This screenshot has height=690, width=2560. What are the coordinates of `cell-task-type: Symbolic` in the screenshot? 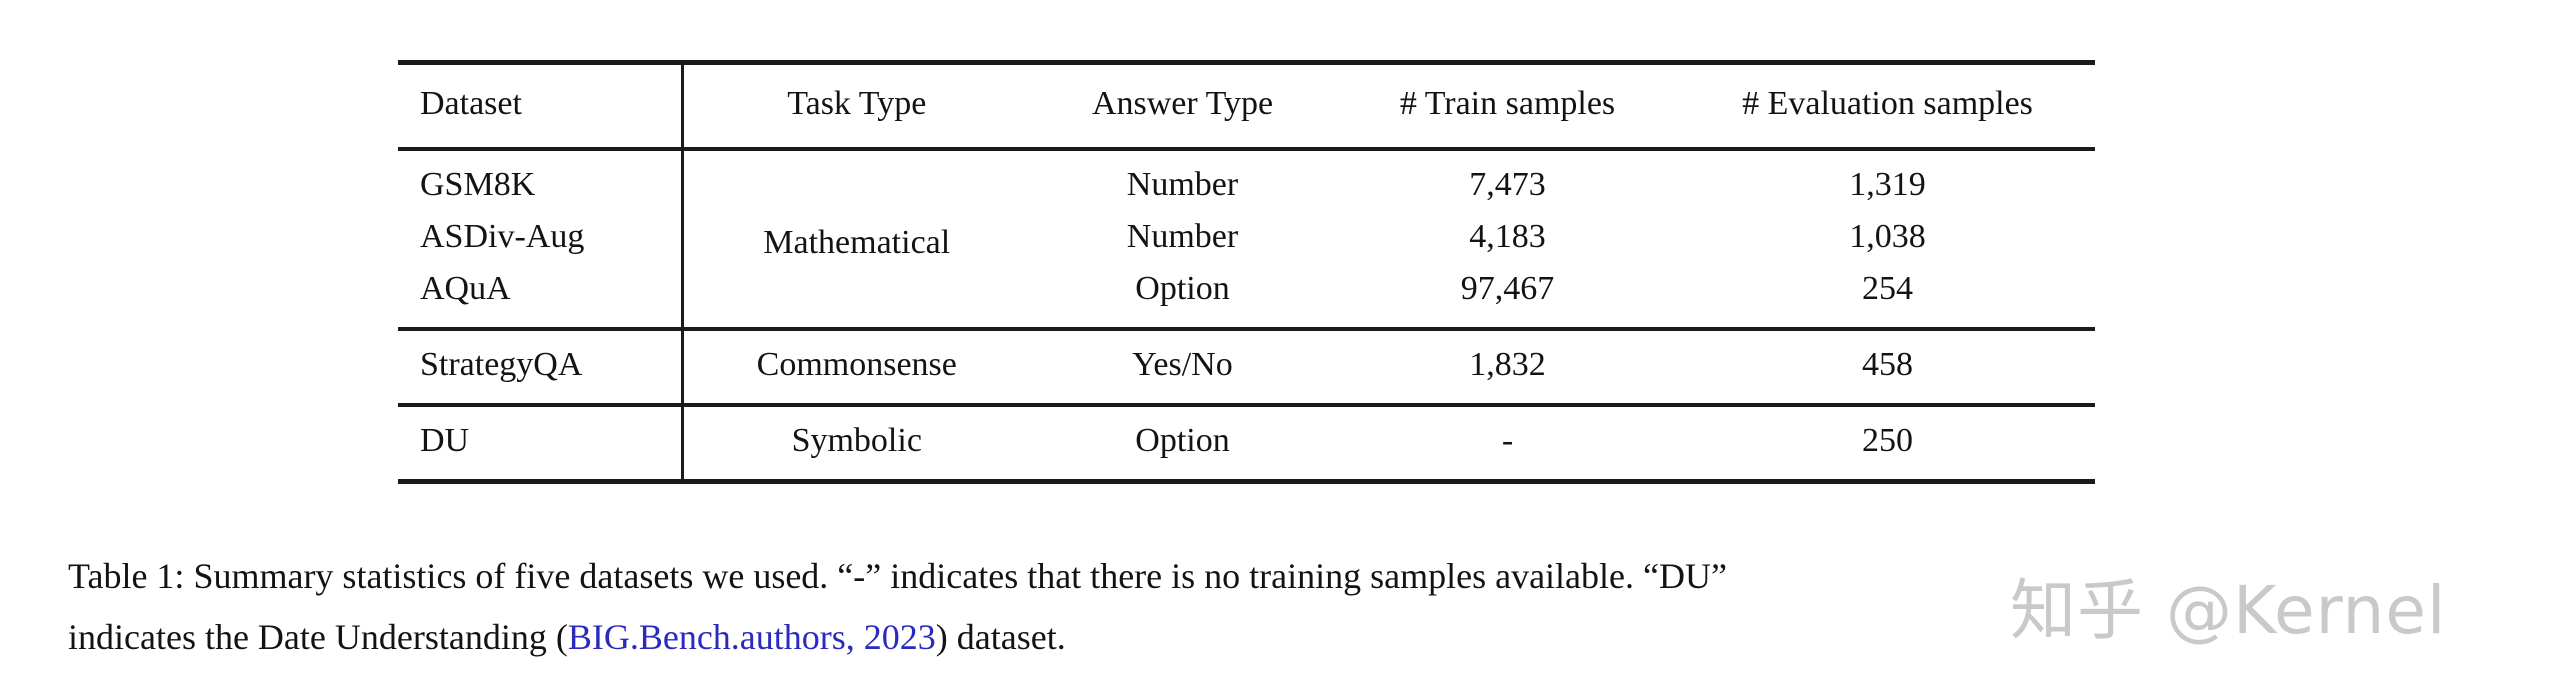 It's located at (856, 440).